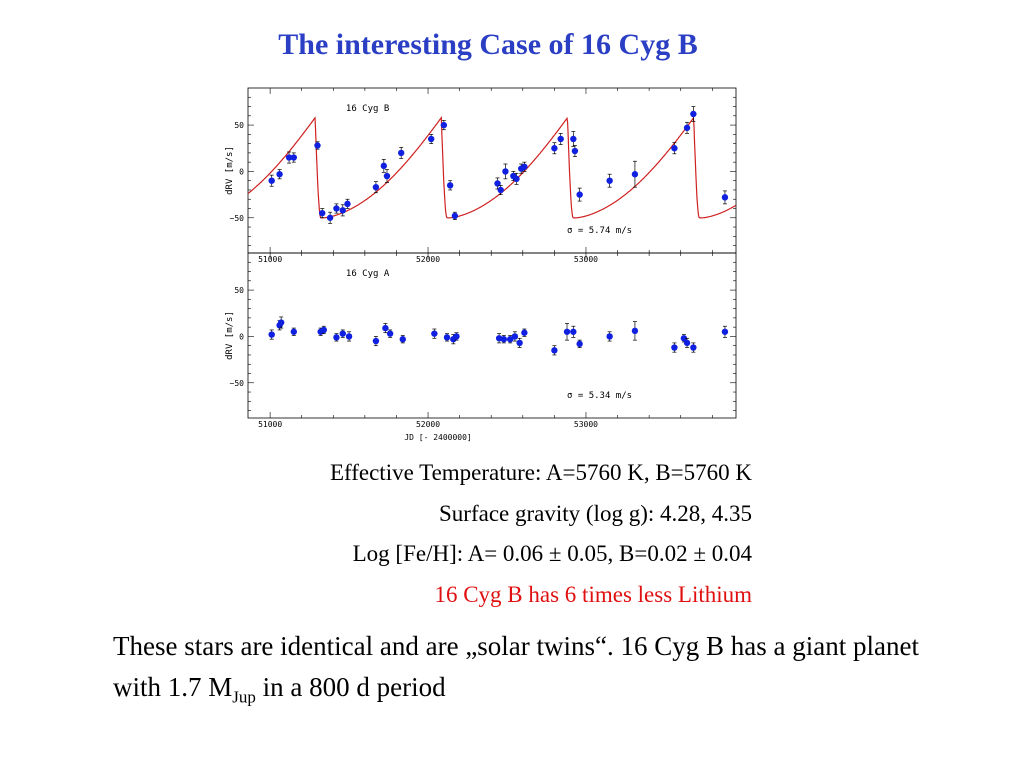 The image size is (1024, 768). I want to click on plot-frame, so click(492, 335).